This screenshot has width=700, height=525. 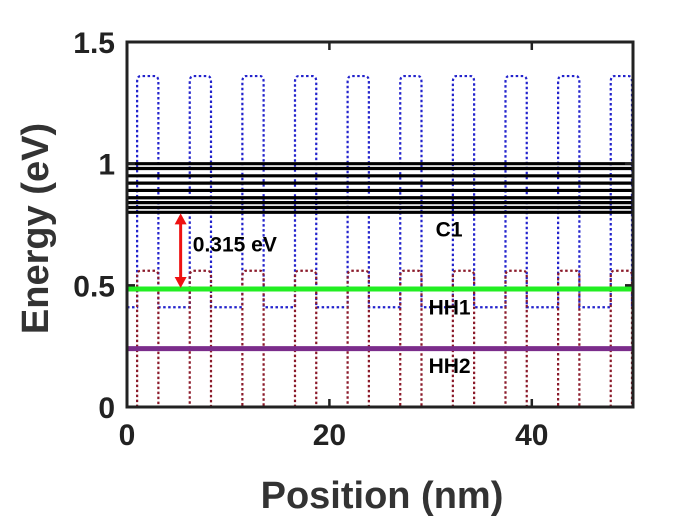 What do you see at coordinates (127, 435) in the screenshot?
I see `x-tick-label: 0` at bounding box center [127, 435].